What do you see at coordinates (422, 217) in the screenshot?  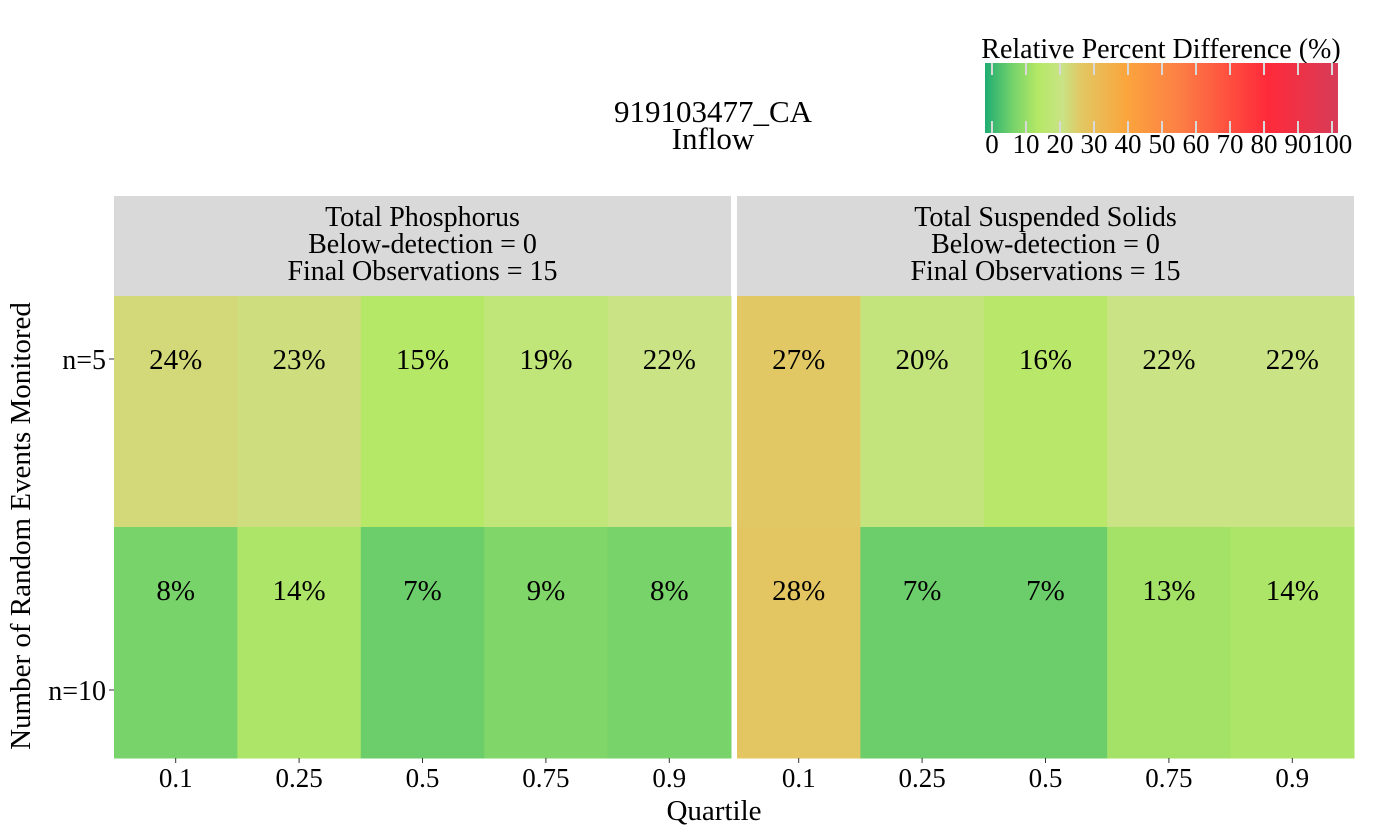 I see `facet-strip-label: Total Phosphorus` at bounding box center [422, 217].